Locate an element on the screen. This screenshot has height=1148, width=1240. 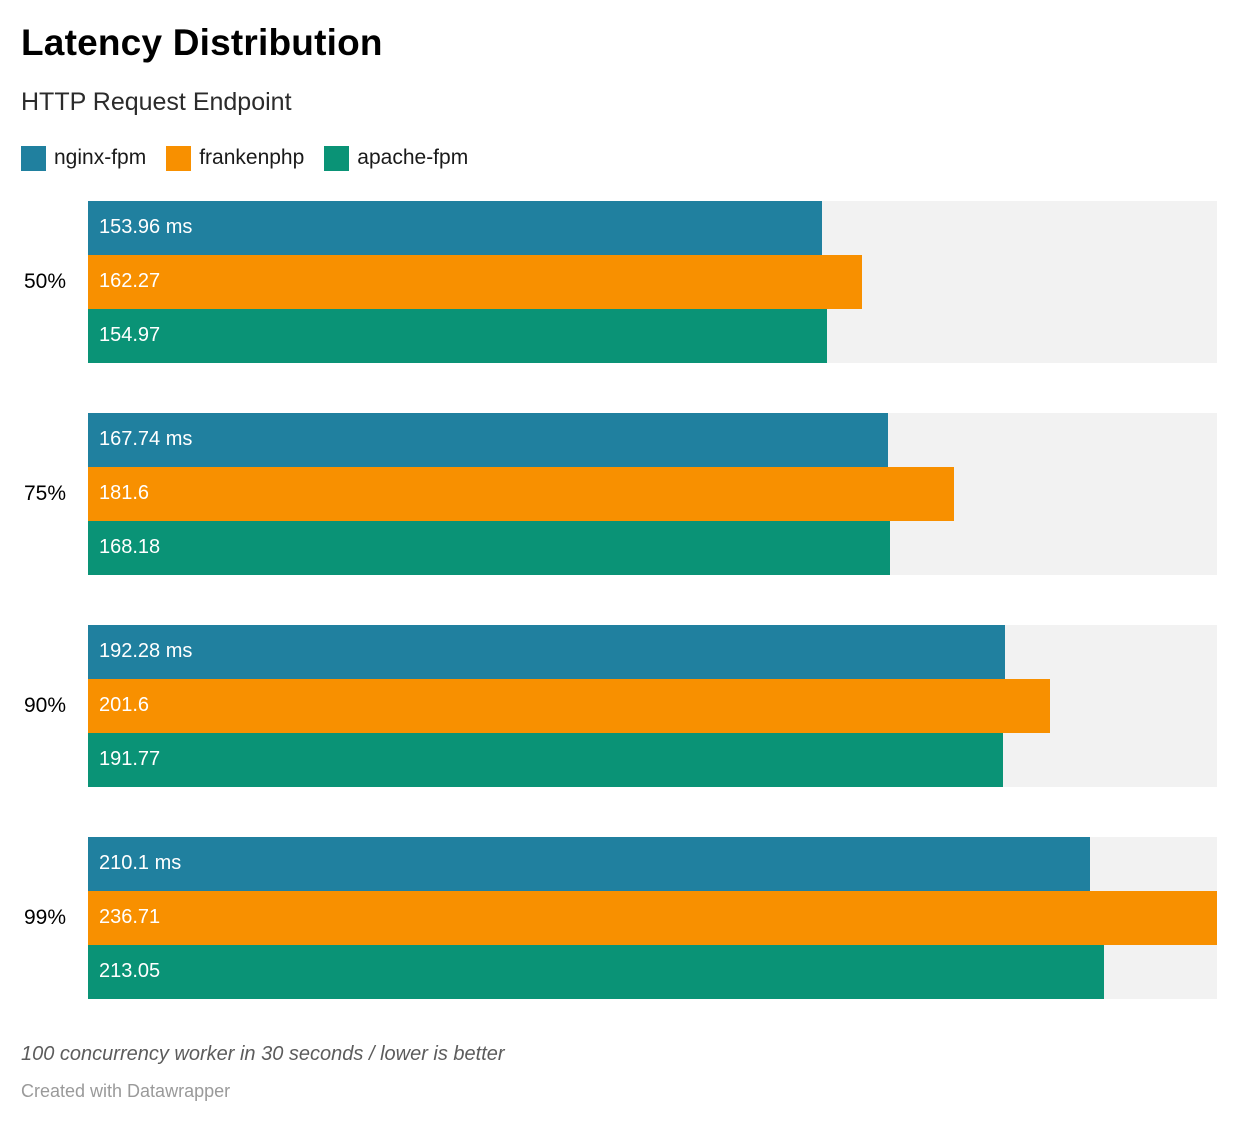
bar-track: 201.6 is located at coordinates (652, 705).